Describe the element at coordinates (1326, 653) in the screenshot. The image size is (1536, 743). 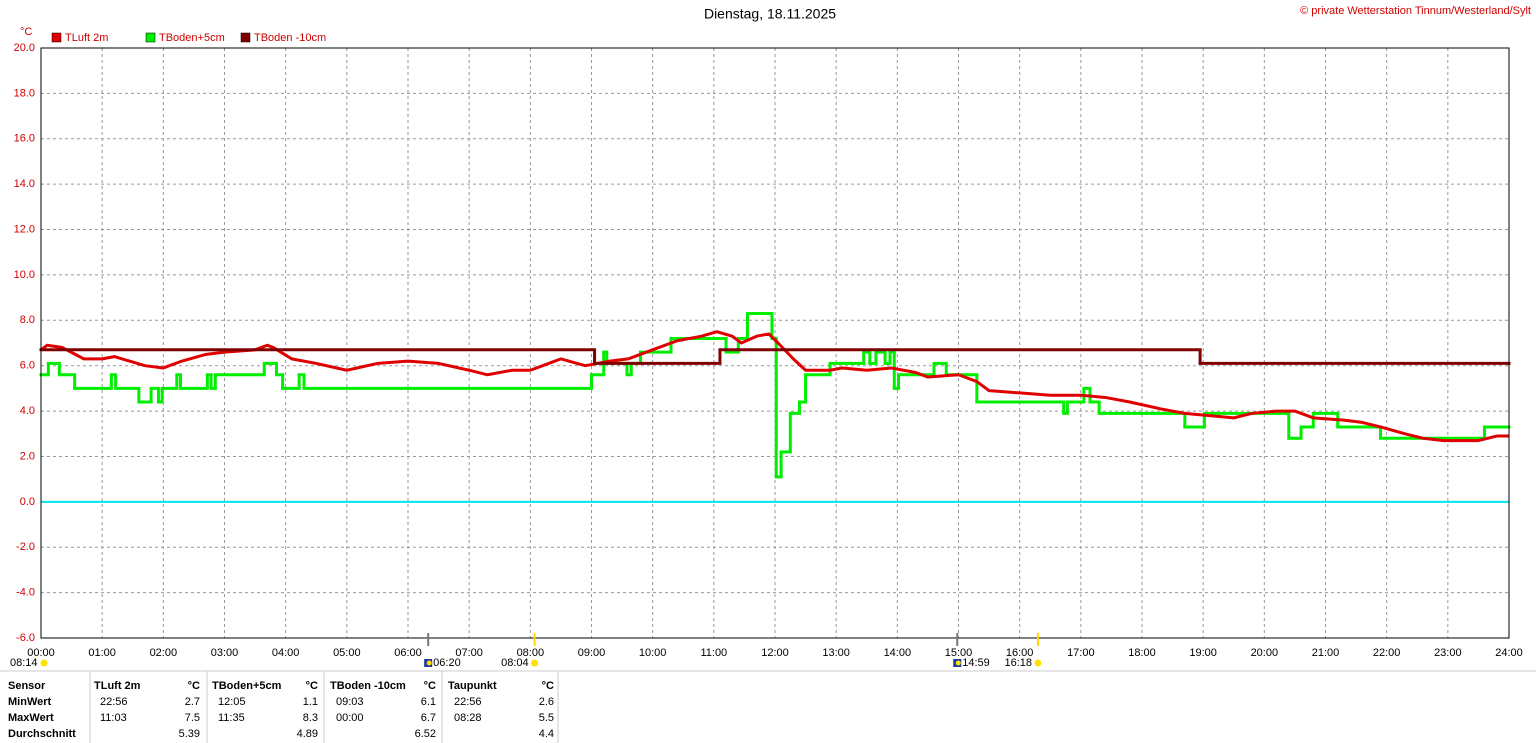
I see `x-tick-label: 21:00` at that location.